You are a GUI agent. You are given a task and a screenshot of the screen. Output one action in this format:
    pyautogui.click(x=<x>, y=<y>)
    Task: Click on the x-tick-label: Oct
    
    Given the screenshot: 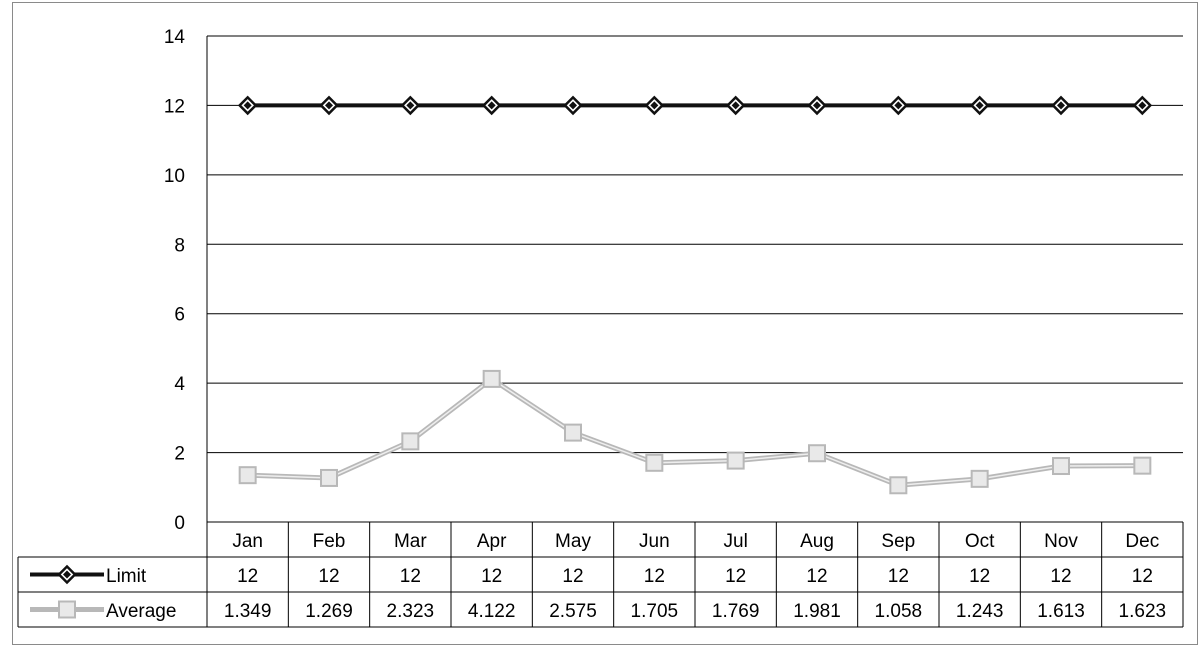 What is the action you would take?
    pyautogui.click(x=980, y=541)
    